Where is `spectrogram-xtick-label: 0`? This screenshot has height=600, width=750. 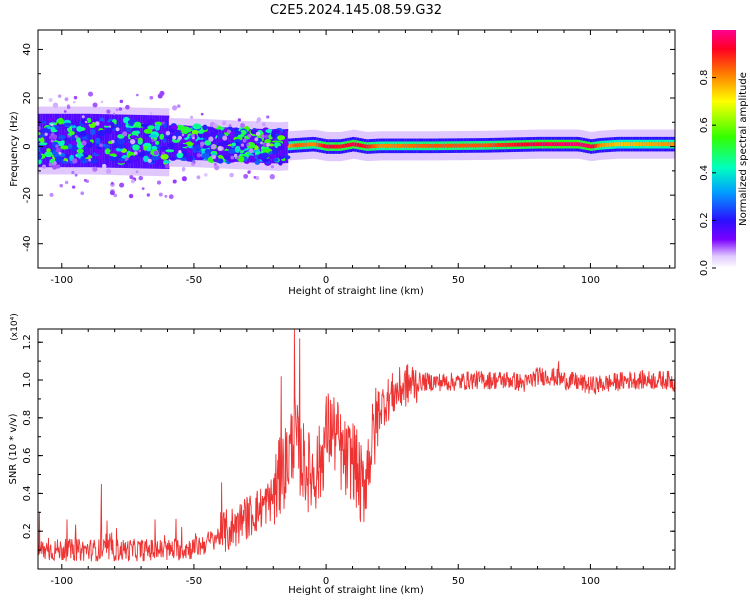
spectrogram-xtick-label: 0 is located at coordinates (326, 280).